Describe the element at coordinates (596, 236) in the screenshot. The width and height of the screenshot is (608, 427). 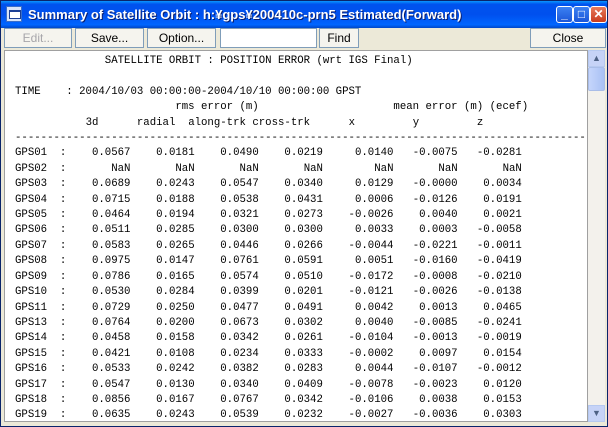
I see `vertical-scrollbar: ▲ ▼` at that location.